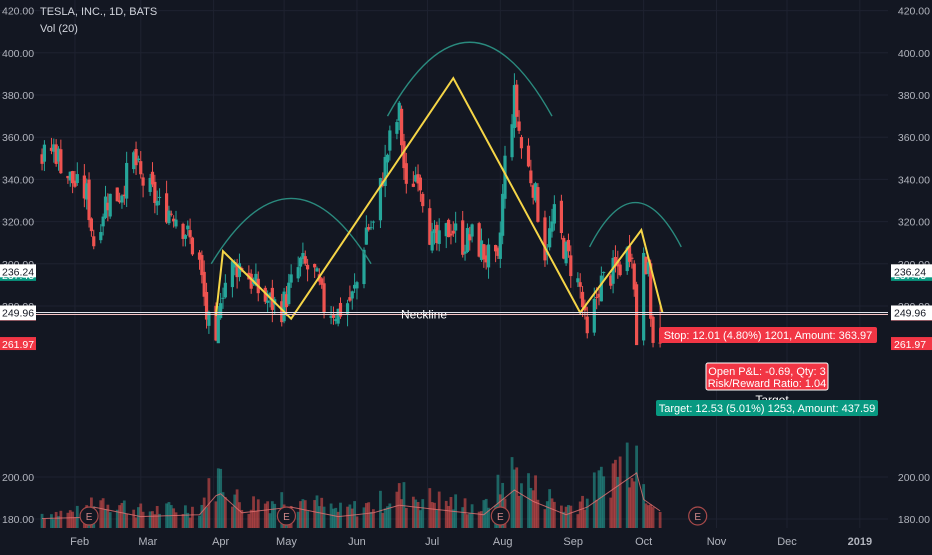  What do you see at coordinates (914, 520) in the screenshot?
I see `price-tick-label: 180.00` at bounding box center [914, 520].